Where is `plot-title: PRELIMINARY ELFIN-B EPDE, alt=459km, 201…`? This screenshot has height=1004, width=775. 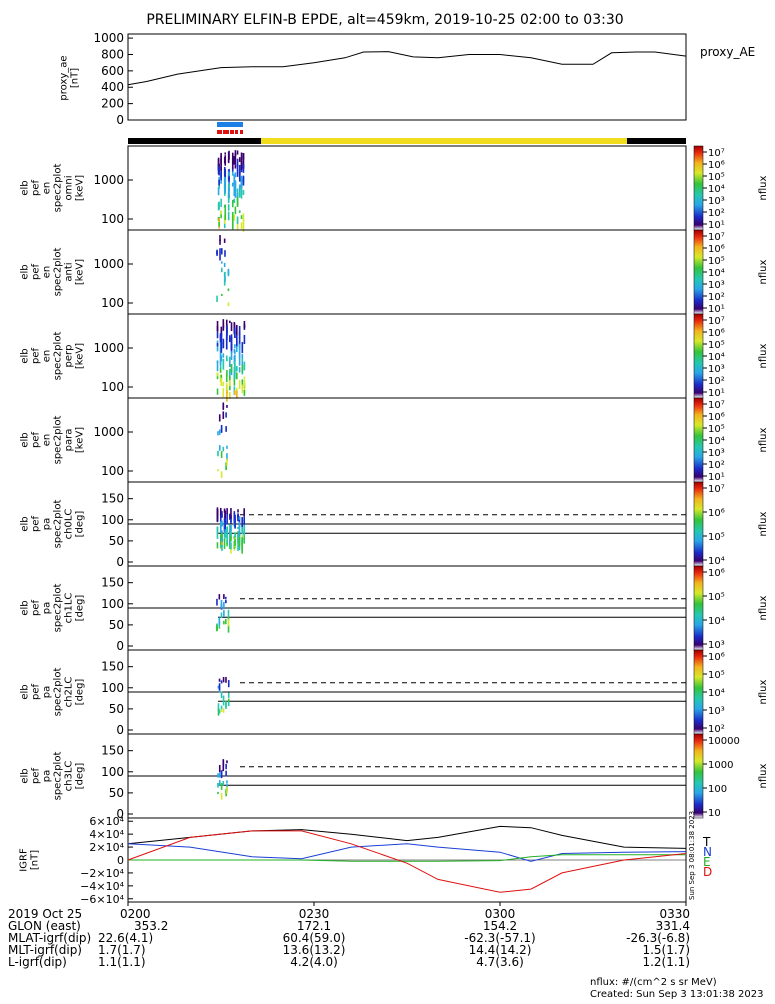 plot-title: PRELIMINARY ELFIN-B EPDE, alt=459km, 201… is located at coordinates (384, 20).